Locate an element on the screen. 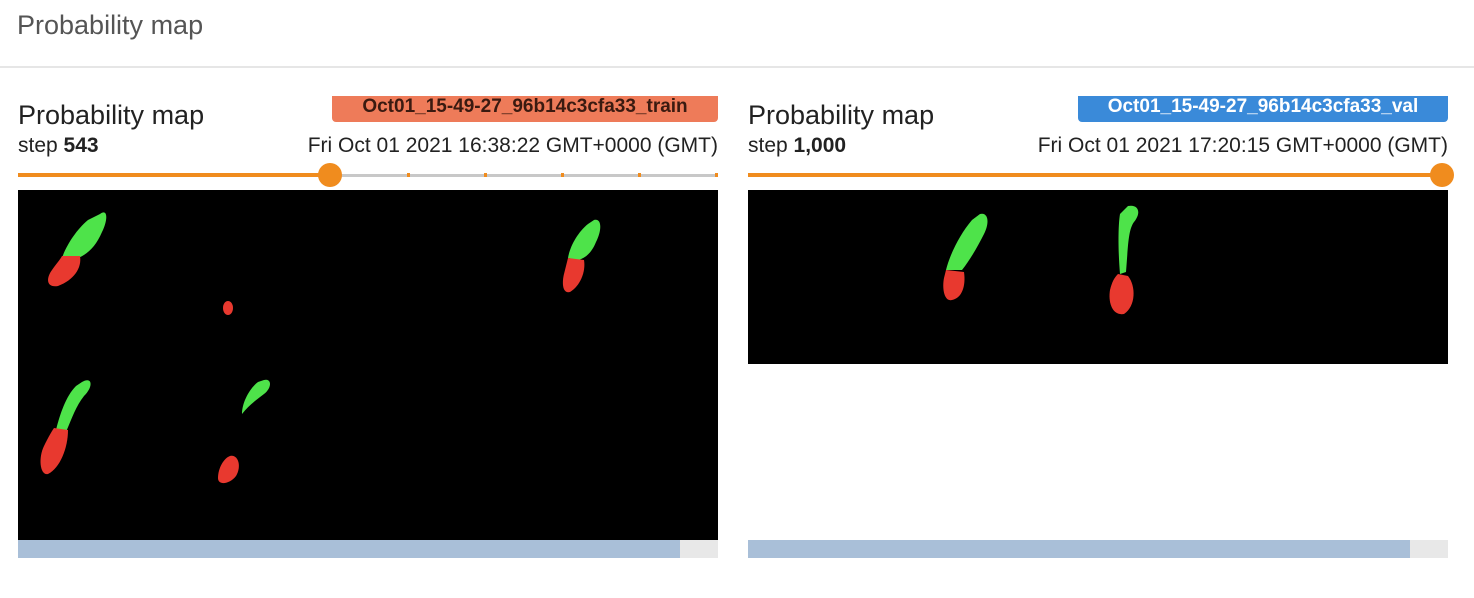 The width and height of the screenshot is (1474, 598). step-label: step 543 is located at coordinates (58, 146).